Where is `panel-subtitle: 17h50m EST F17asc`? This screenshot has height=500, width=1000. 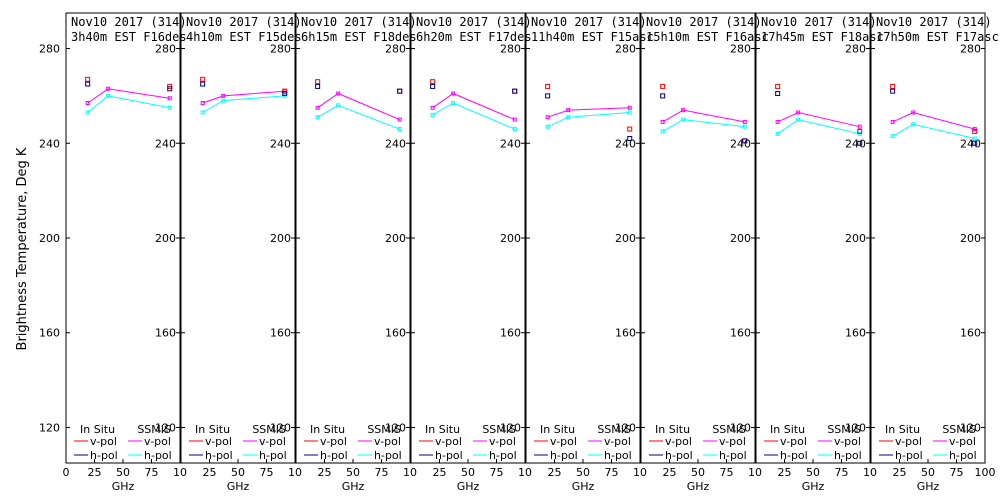 panel-subtitle: 17h50m EST F17asc is located at coordinates (937, 37).